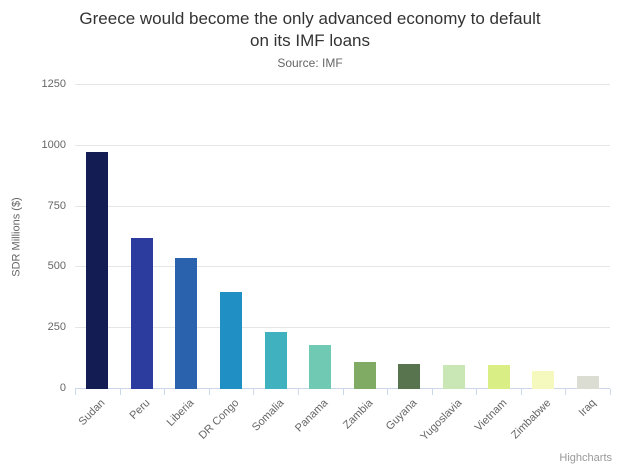 The image size is (620, 465). What do you see at coordinates (543, 380) in the screenshot?
I see `bar-zimbabwe` at bounding box center [543, 380].